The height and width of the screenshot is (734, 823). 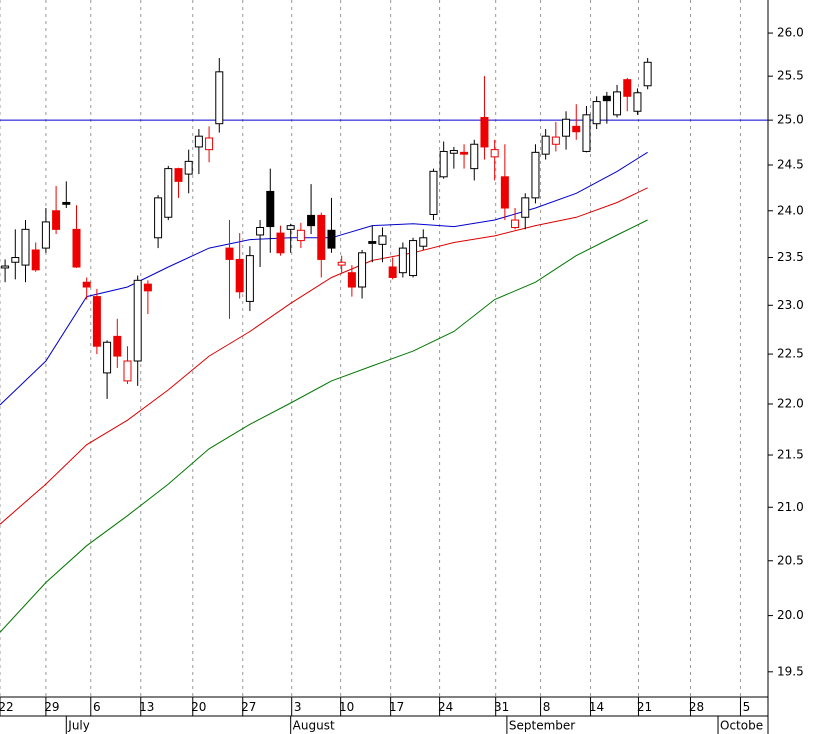 I want to click on x-tick-label: 31, so click(x=501, y=707).